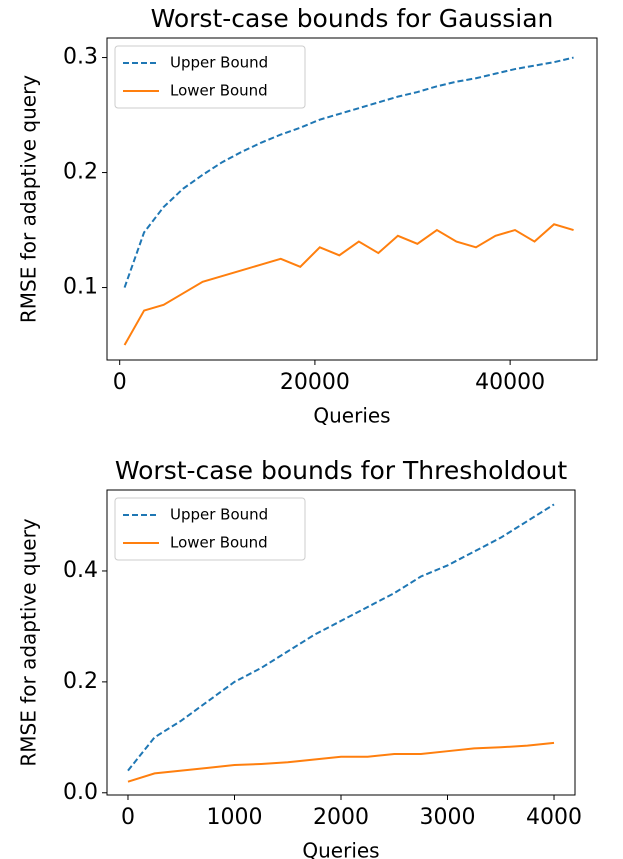 Image resolution: width=623 pixels, height=859 pixels. I want to click on y-tick-label: 0.4, so click(80, 570).